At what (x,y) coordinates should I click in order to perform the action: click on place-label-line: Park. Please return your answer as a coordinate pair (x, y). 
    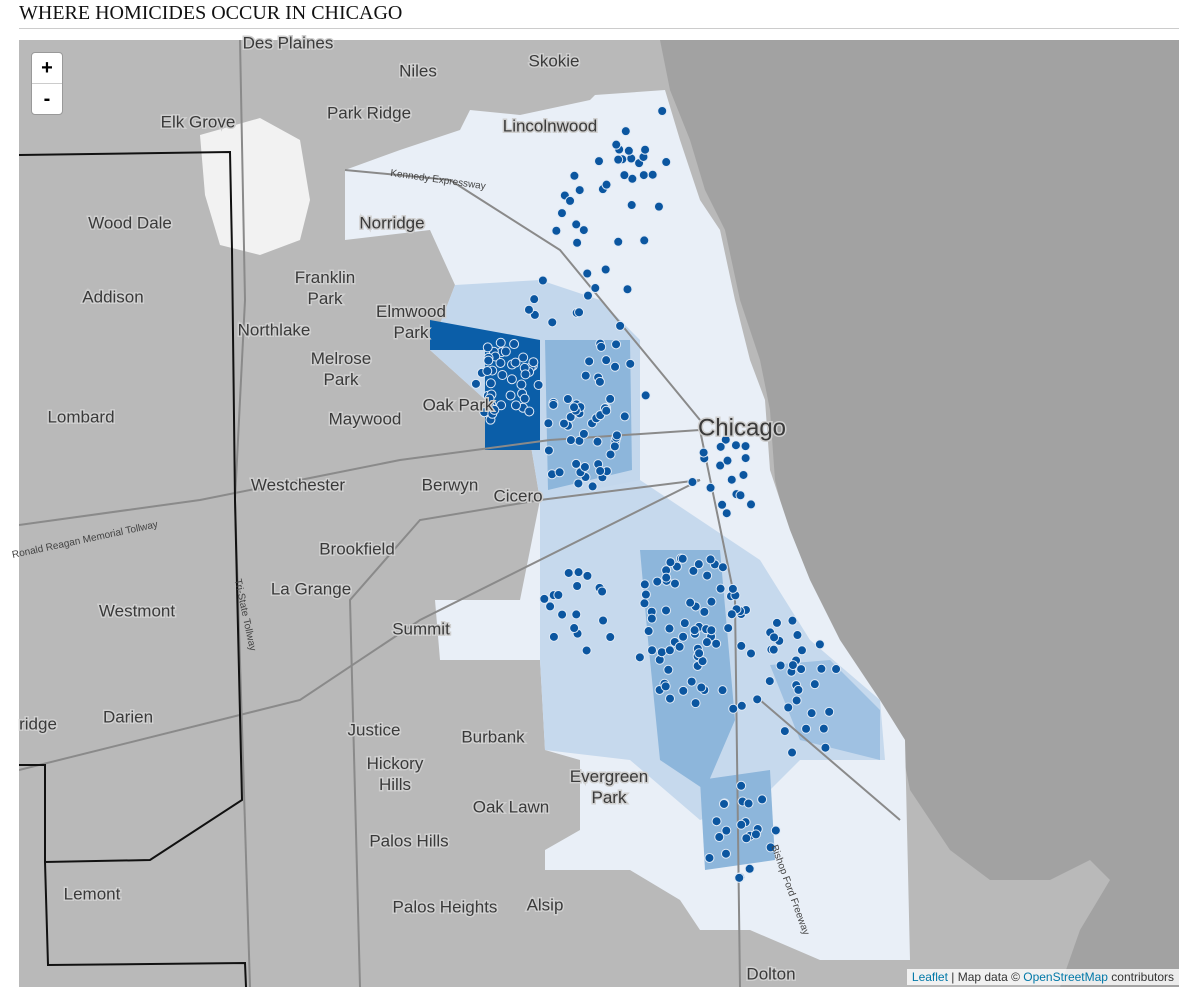
    Looking at the image, I should click on (325, 298).